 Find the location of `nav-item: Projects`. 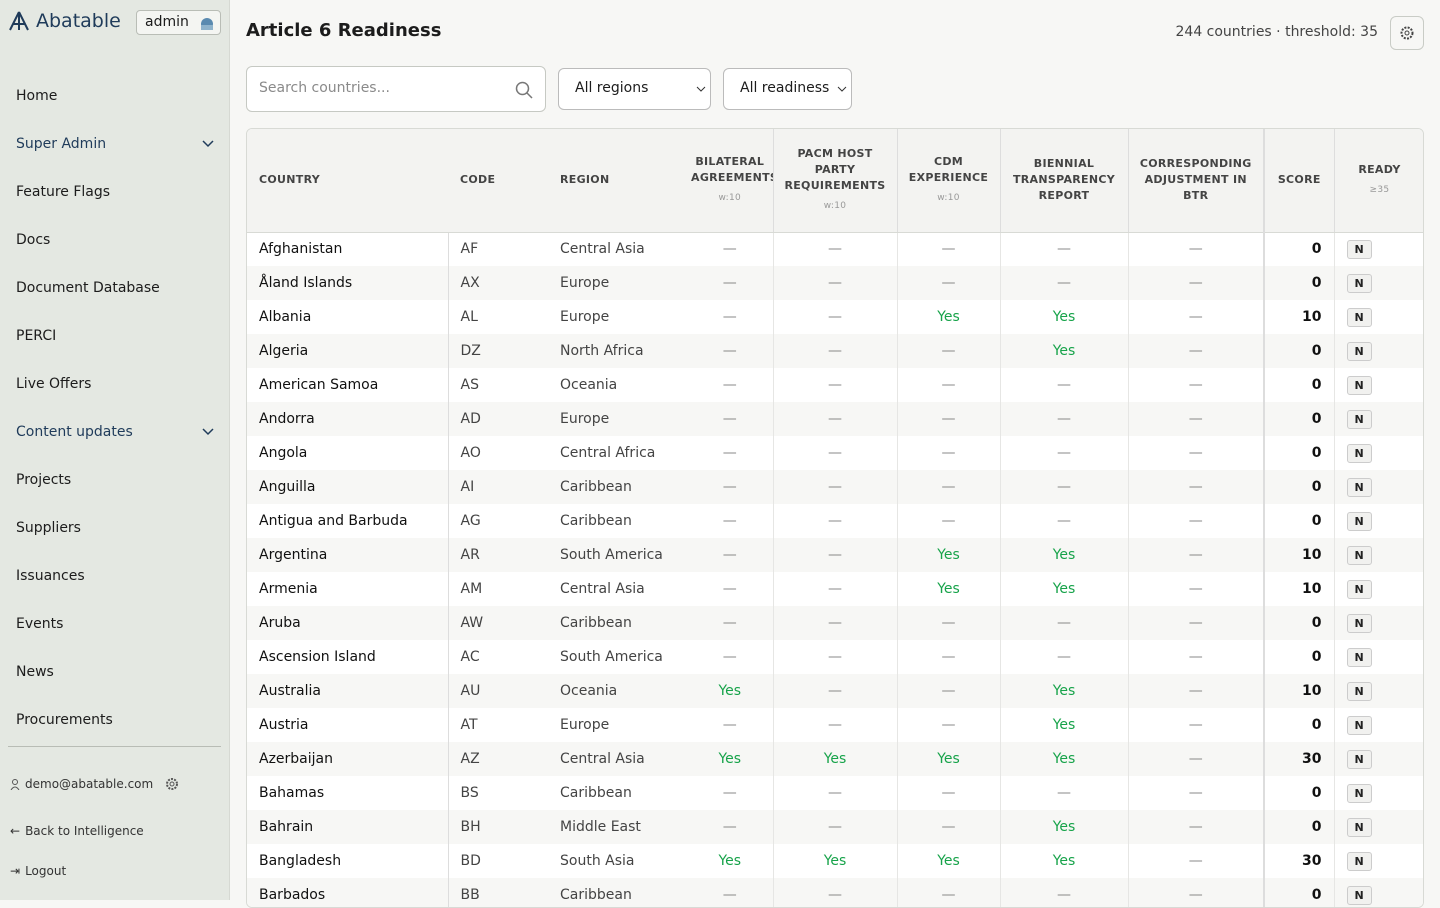

nav-item: Projects is located at coordinates (115, 480).